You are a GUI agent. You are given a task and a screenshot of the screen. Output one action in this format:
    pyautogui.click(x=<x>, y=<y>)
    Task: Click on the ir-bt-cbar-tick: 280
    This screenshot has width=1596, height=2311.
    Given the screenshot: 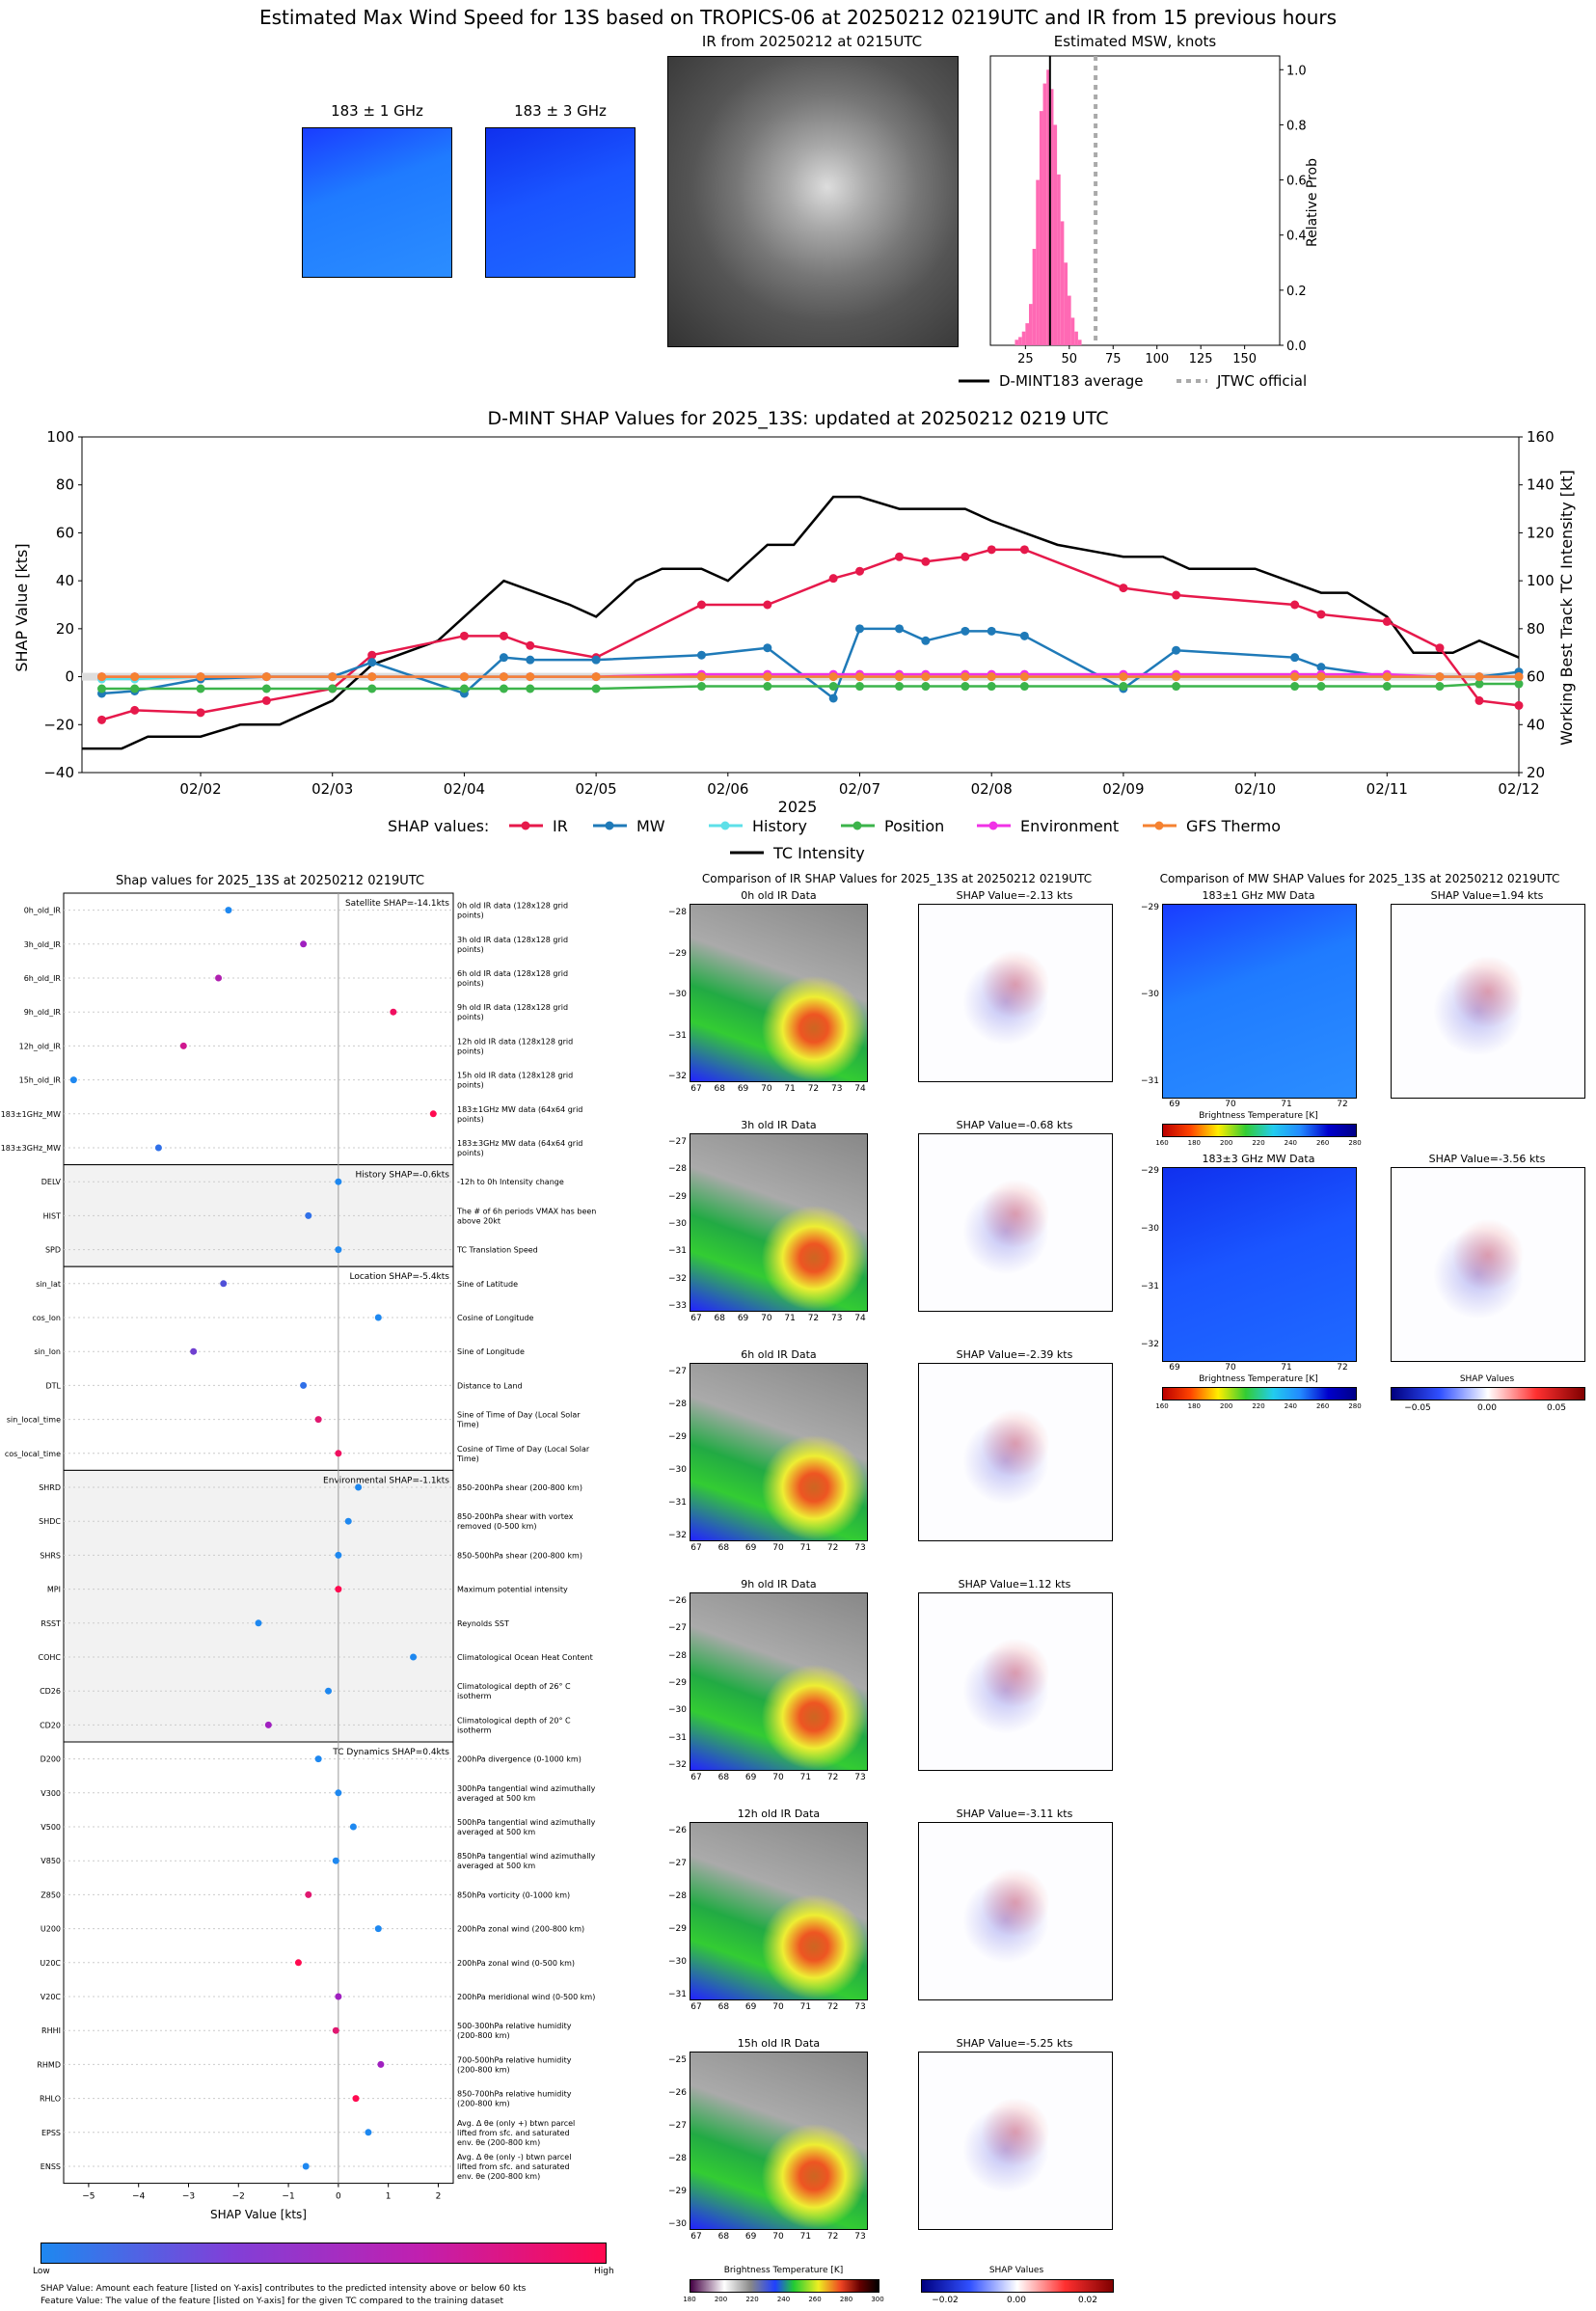 What is the action you would take?
    pyautogui.click(x=846, y=2299)
    